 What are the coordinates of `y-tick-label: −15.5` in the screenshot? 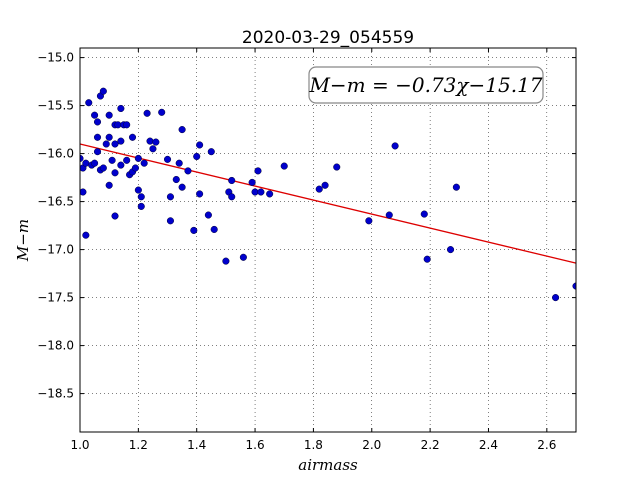 It's located at (55, 106).